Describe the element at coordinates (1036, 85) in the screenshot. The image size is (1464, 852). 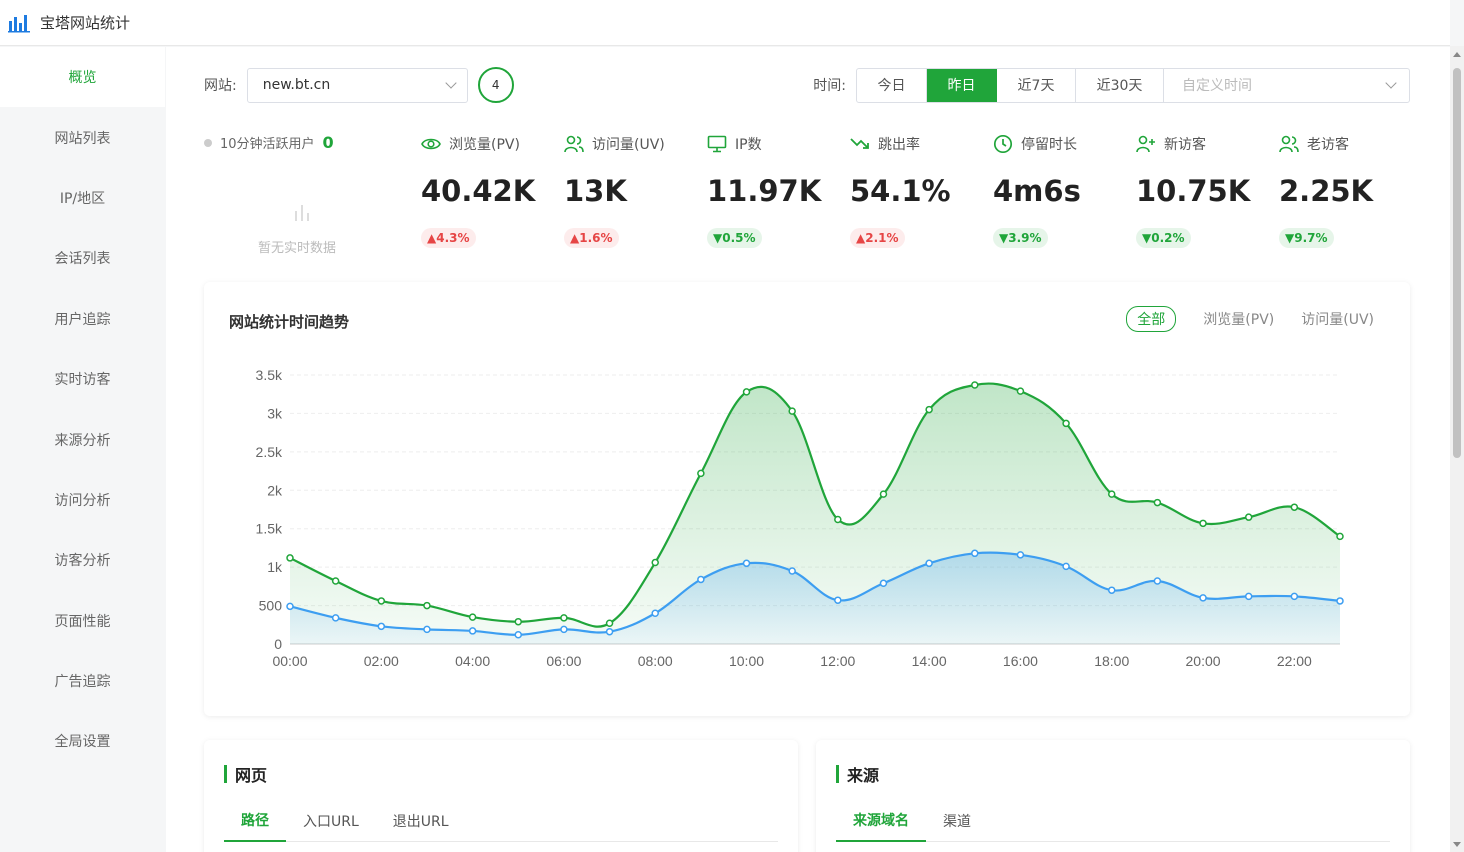
I see `time-7days-button: 近7天` at that location.